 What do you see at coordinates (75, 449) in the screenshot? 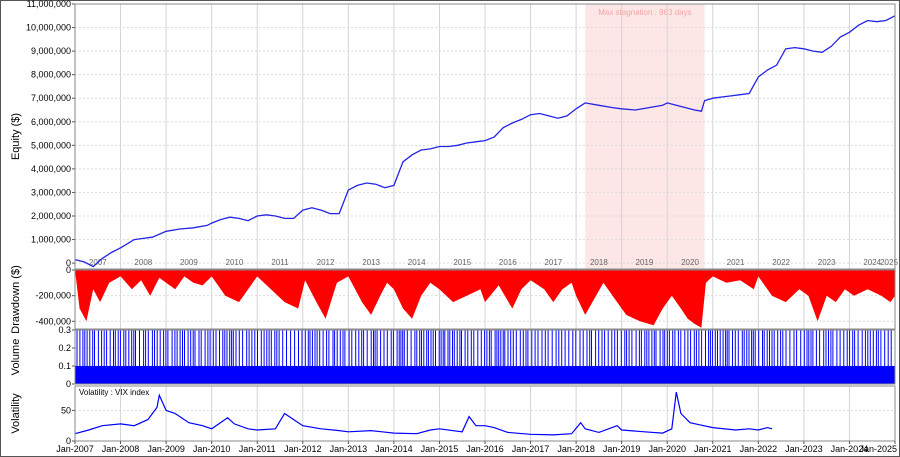
I see `x-tick-label: Jan-2007` at bounding box center [75, 449].